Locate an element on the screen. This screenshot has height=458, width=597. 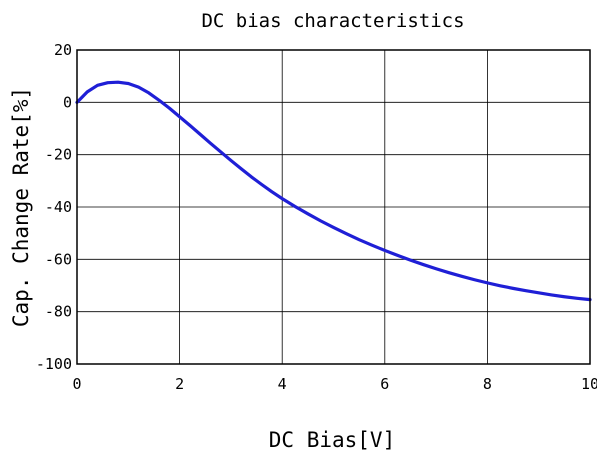
y-tick-label: 20 is located at coordinates (63, 50).